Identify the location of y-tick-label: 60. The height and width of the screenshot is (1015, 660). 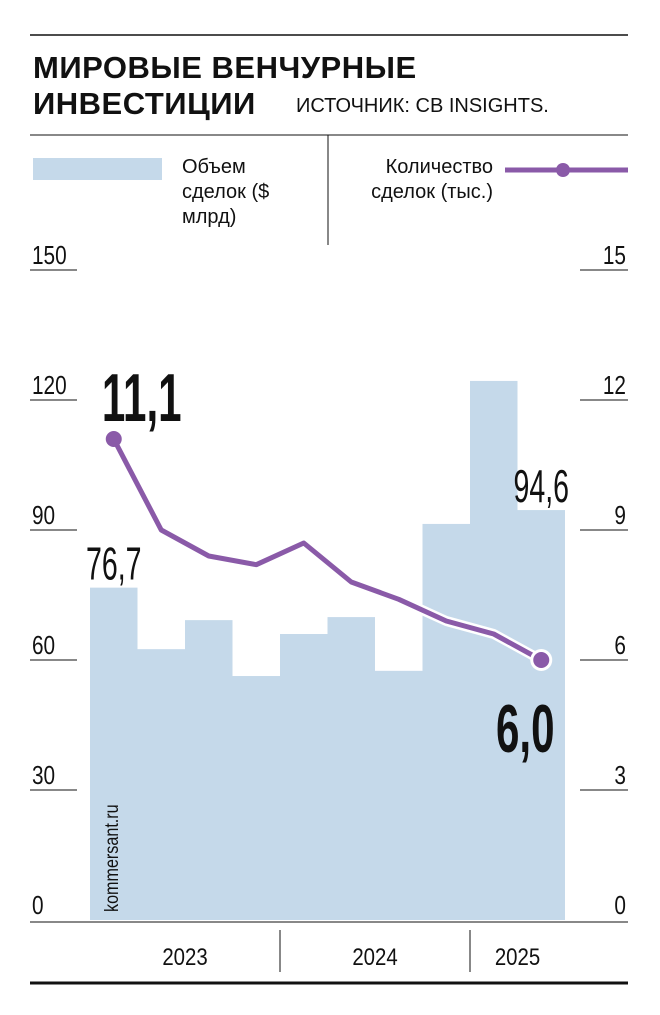
(43, 645).